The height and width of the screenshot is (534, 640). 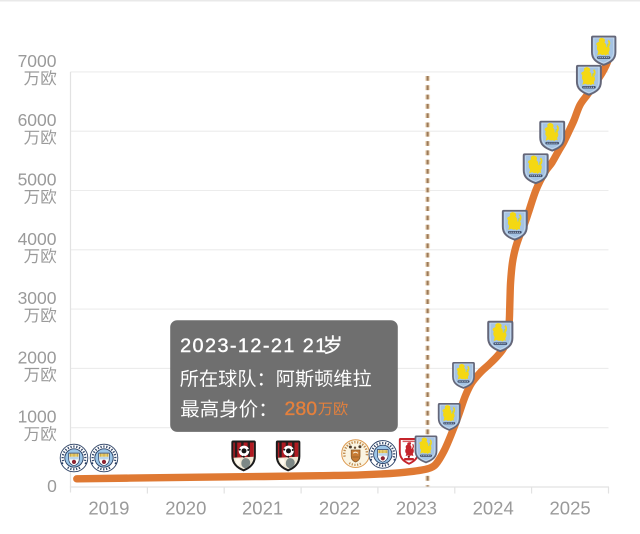 What do you see at coordinates (301, 409) in the screenshot?
I see `svg-text: 280` at bounding box center [301, 409].